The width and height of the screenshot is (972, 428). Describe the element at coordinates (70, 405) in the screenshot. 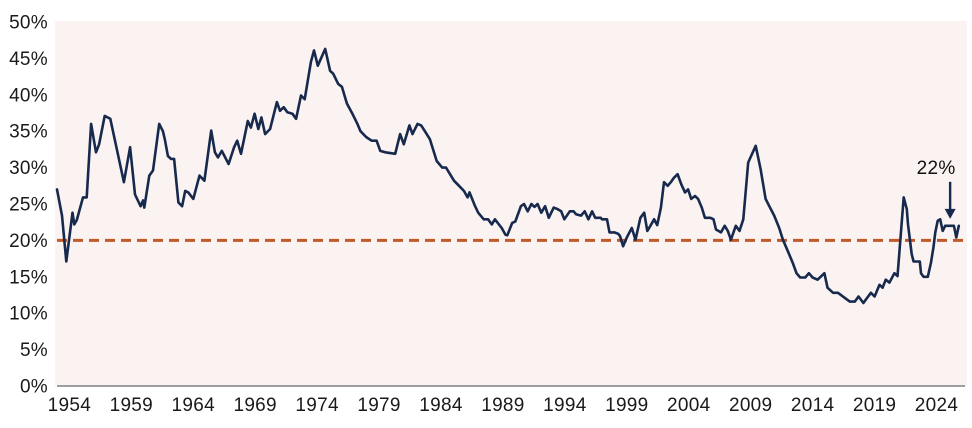

I see `x-axis-tick-label: 1954` at that location.